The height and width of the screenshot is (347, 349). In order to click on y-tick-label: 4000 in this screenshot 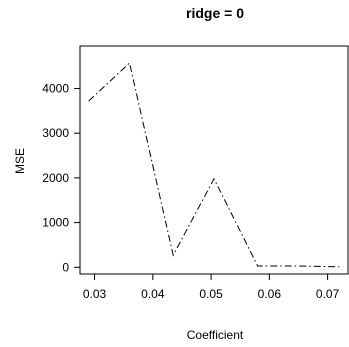, I will do `click(55, 88)`.